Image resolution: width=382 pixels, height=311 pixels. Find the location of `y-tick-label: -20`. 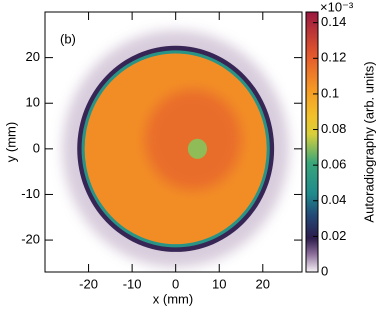

y-tick-label: -20 is located at coordinates (30, 239).